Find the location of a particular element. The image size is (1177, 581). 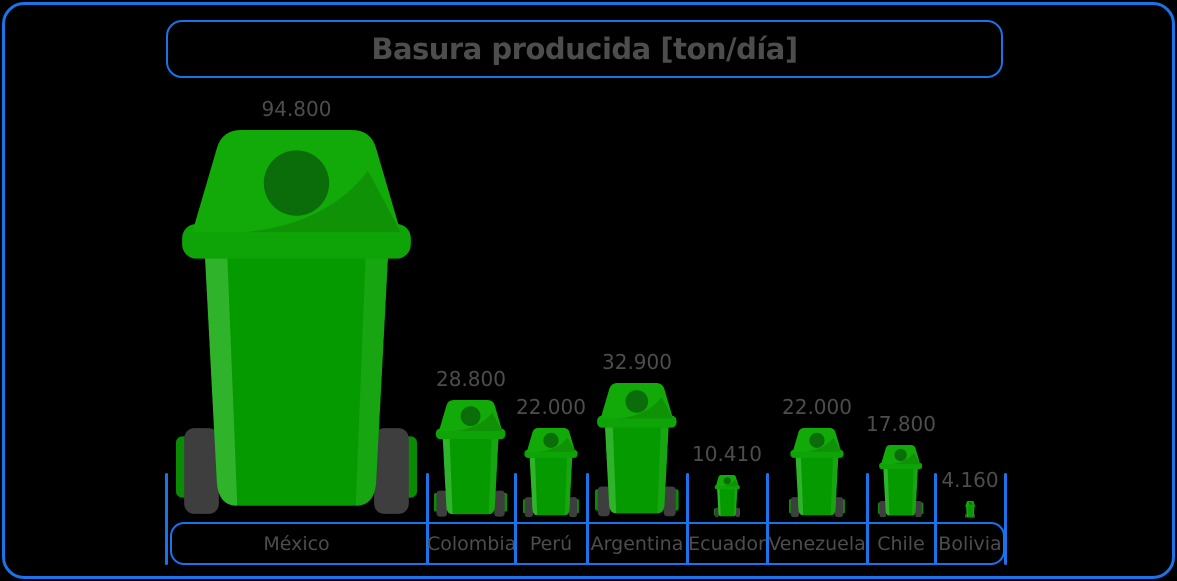

category-label: México is located at coordinates (296, 544).